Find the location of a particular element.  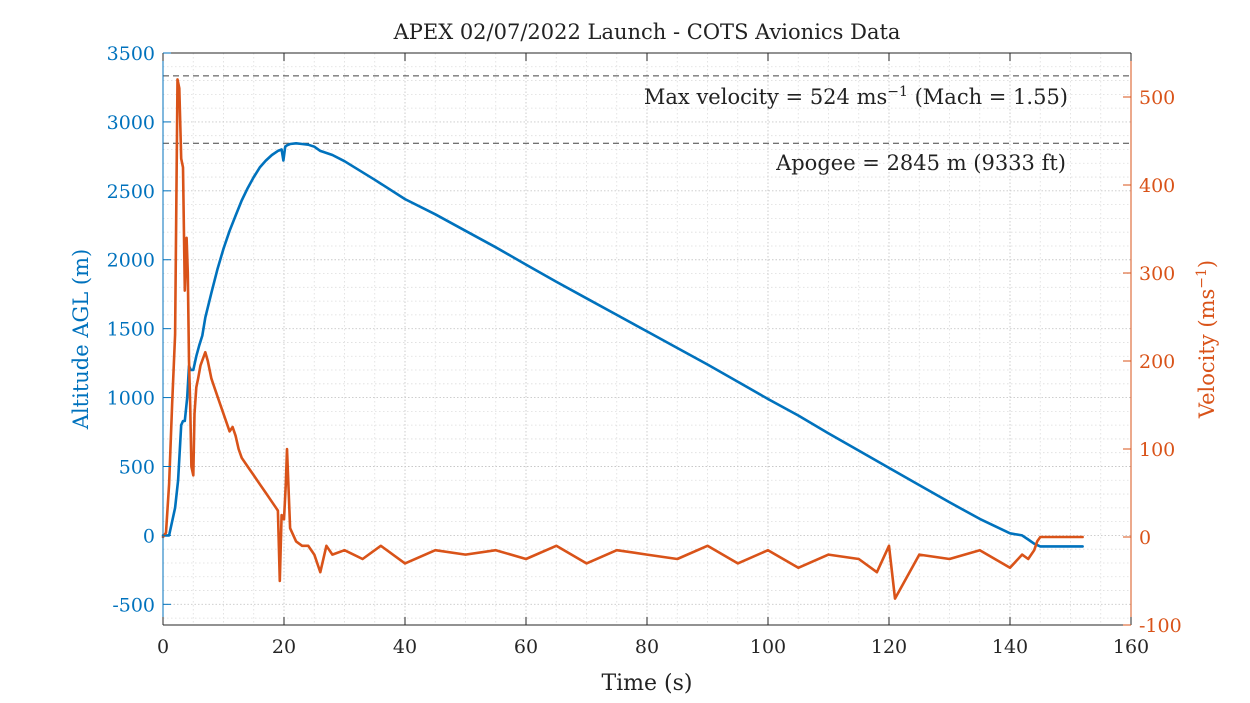

x-tick-label: 20 is located at coordinates (284, 647).